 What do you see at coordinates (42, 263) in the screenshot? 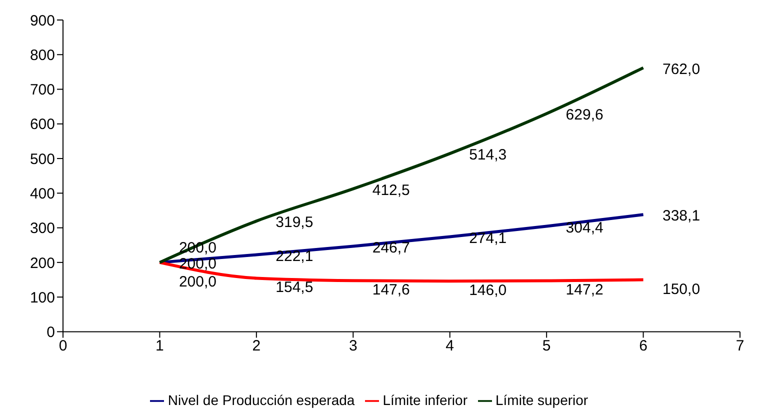
I see `y-tick-label: 200` at bounding box center [42, 263].